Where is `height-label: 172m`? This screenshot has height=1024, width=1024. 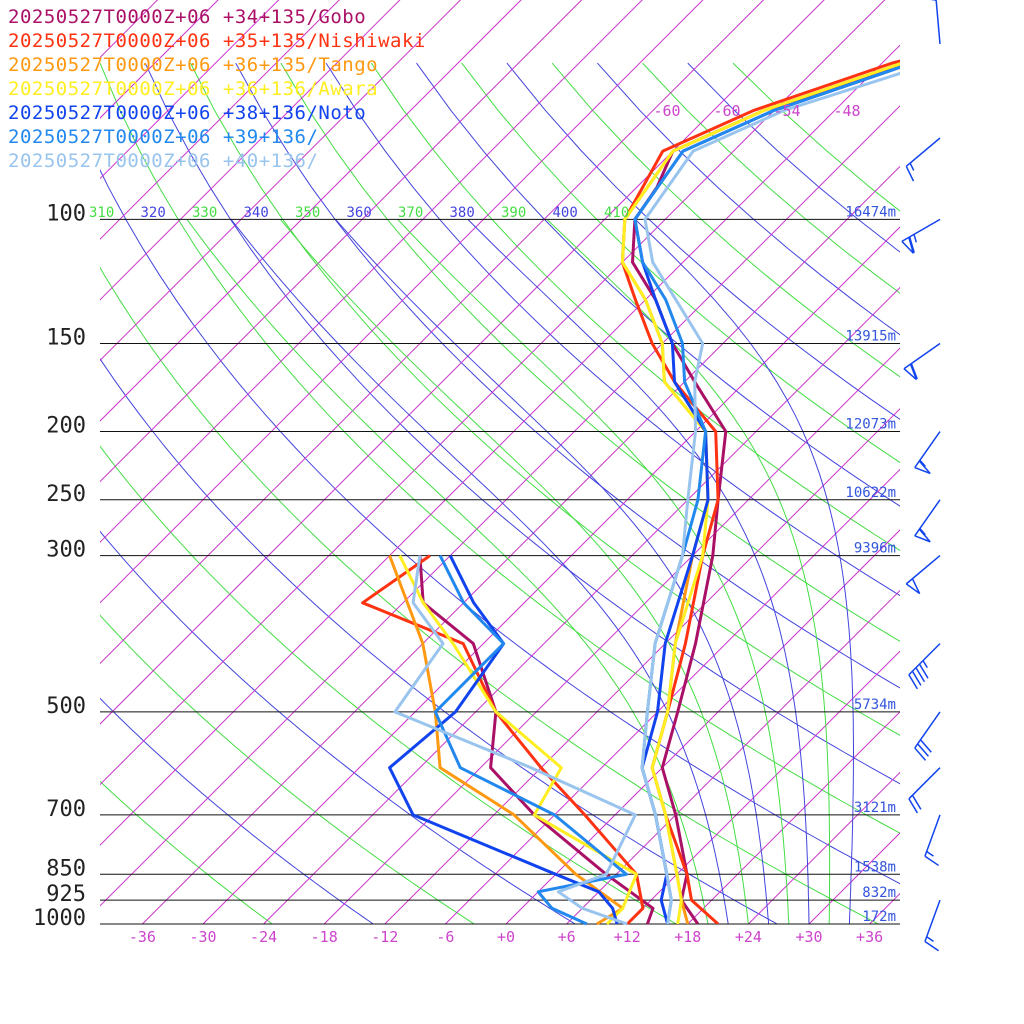 height-label: 172m is located at coordinates (879, 917).